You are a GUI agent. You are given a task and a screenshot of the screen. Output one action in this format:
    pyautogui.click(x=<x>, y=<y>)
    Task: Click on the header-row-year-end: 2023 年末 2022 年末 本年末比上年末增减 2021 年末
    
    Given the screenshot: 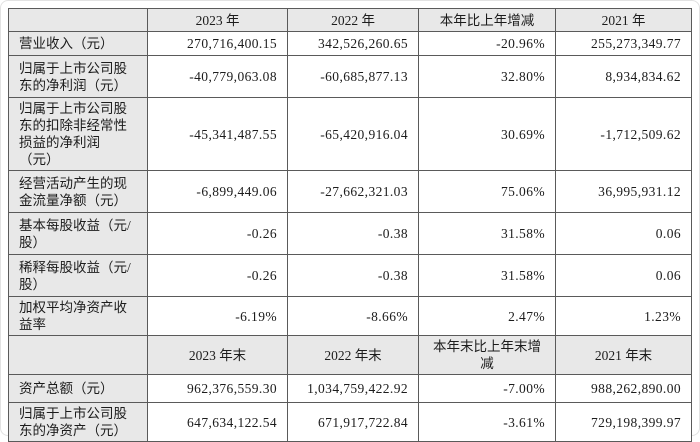 What is the action you would take?
    pyautogui.click(x=350, y=355)
    